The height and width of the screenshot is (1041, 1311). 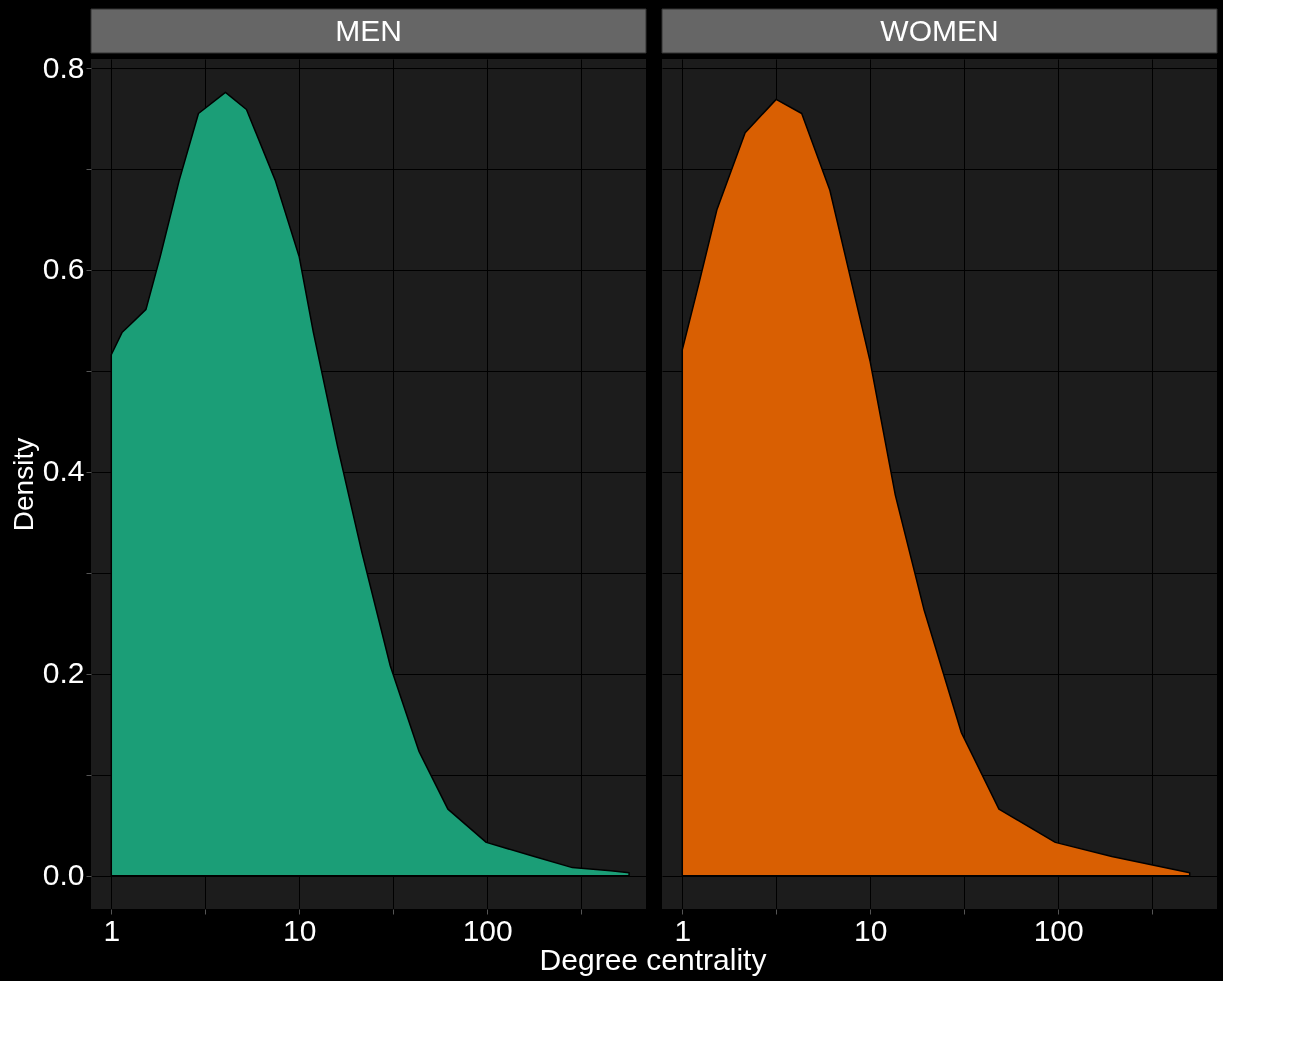 What do you see at coordinates (63, 673) in the screenshot?
I see `y-tick-label: 0.2` at bounding box center [63, 673].